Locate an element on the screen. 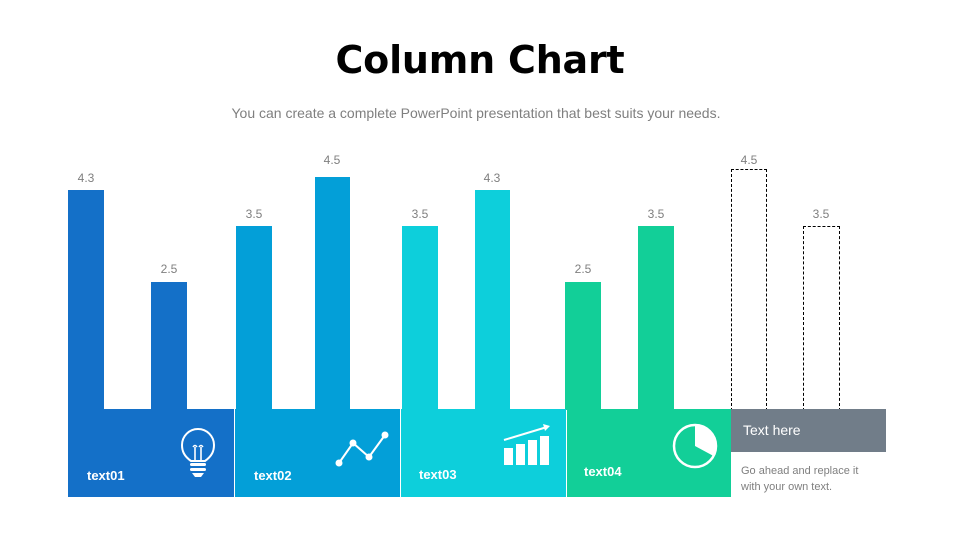 The image size is (960, 540). legend-box: Text here is located at coordinates (808, 430).